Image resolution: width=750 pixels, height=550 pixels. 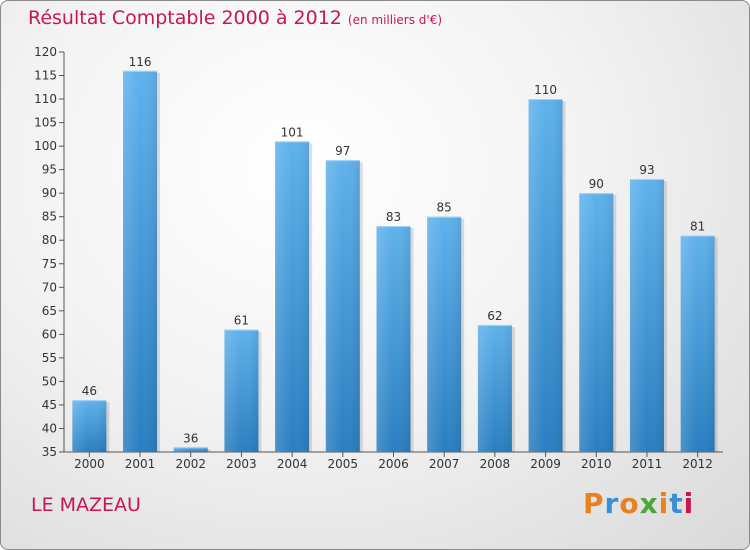 What do you see at coordinates (393, 464) in the screenshot?
I see `x-tick-label: 2006` at bounding box center [393, 464].